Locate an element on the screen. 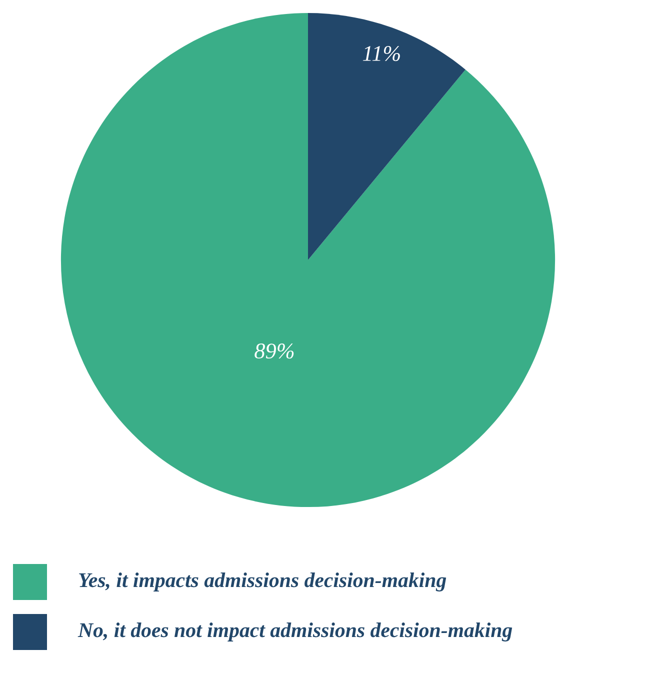 This screenshot has width=653, height=678. legend-label: Yes, it impacts admissions decision-making is located at coordinates (262, 582).